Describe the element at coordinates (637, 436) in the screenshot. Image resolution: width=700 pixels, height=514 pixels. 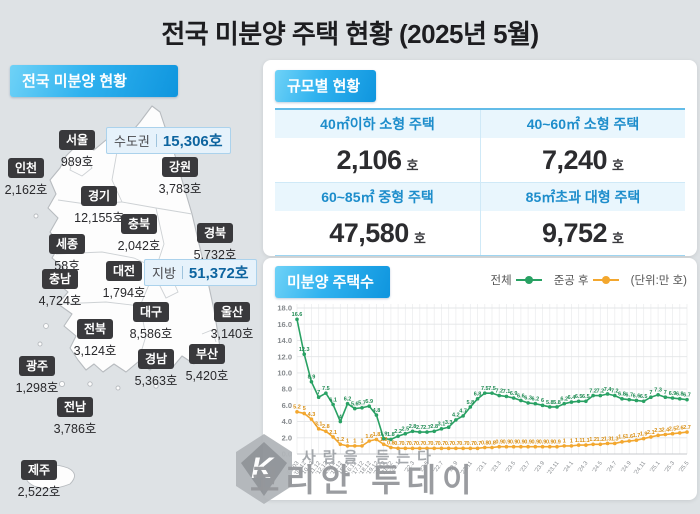
I see `svg-text: 1.7` at that location.